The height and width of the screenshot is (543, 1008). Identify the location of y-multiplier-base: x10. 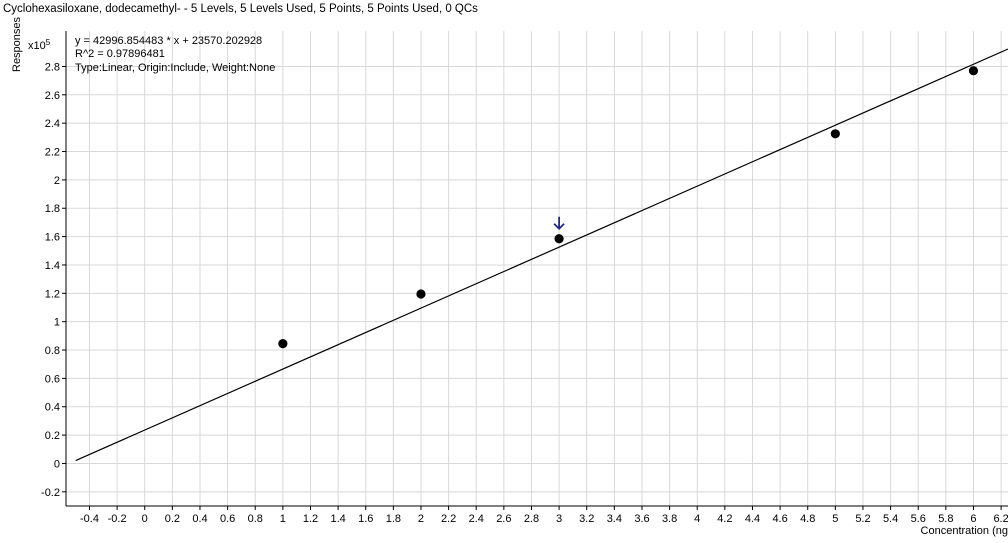
(37, 46).